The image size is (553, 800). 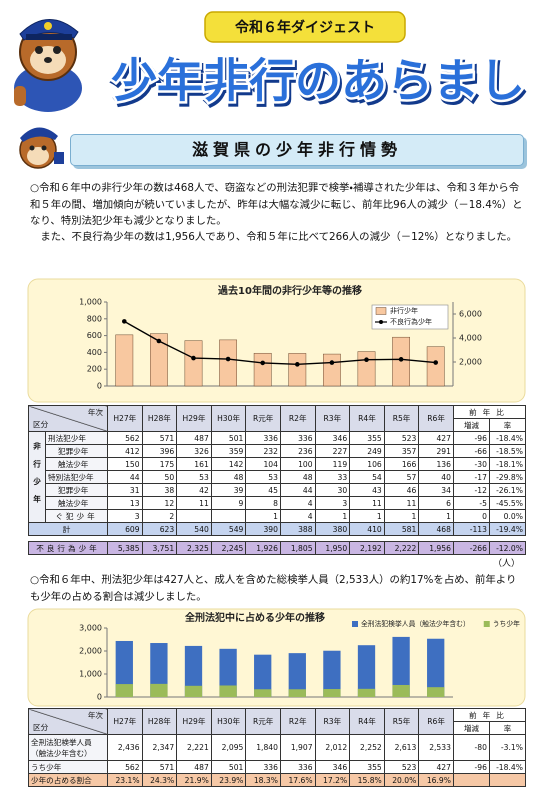 I want to click on cell: 38, so click(x=159, y=490).